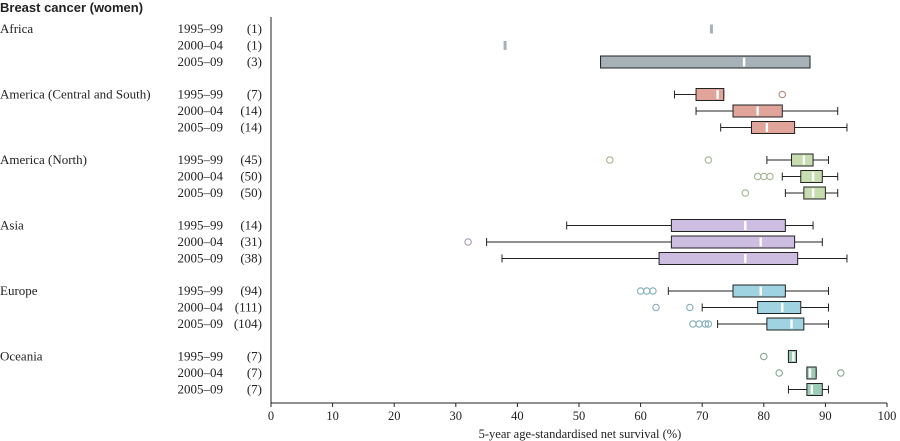 The width and height of the screenshot is (900, 441). Describe the element at coordinates (71, 7) in the screenshot. I see `chart-title: Breast cancer (women)` at that location.